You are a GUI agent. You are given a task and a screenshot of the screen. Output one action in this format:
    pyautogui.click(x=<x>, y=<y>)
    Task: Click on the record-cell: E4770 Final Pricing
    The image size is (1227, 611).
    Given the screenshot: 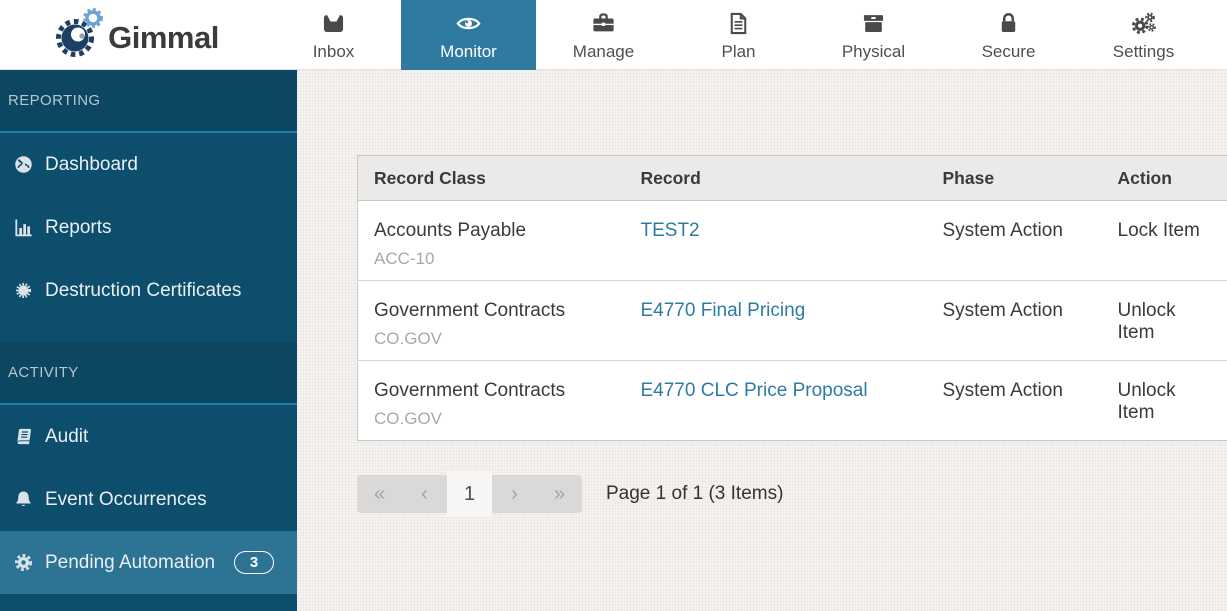 What is the action you would take?
    pyautogui.click(x=775, y=320)
    